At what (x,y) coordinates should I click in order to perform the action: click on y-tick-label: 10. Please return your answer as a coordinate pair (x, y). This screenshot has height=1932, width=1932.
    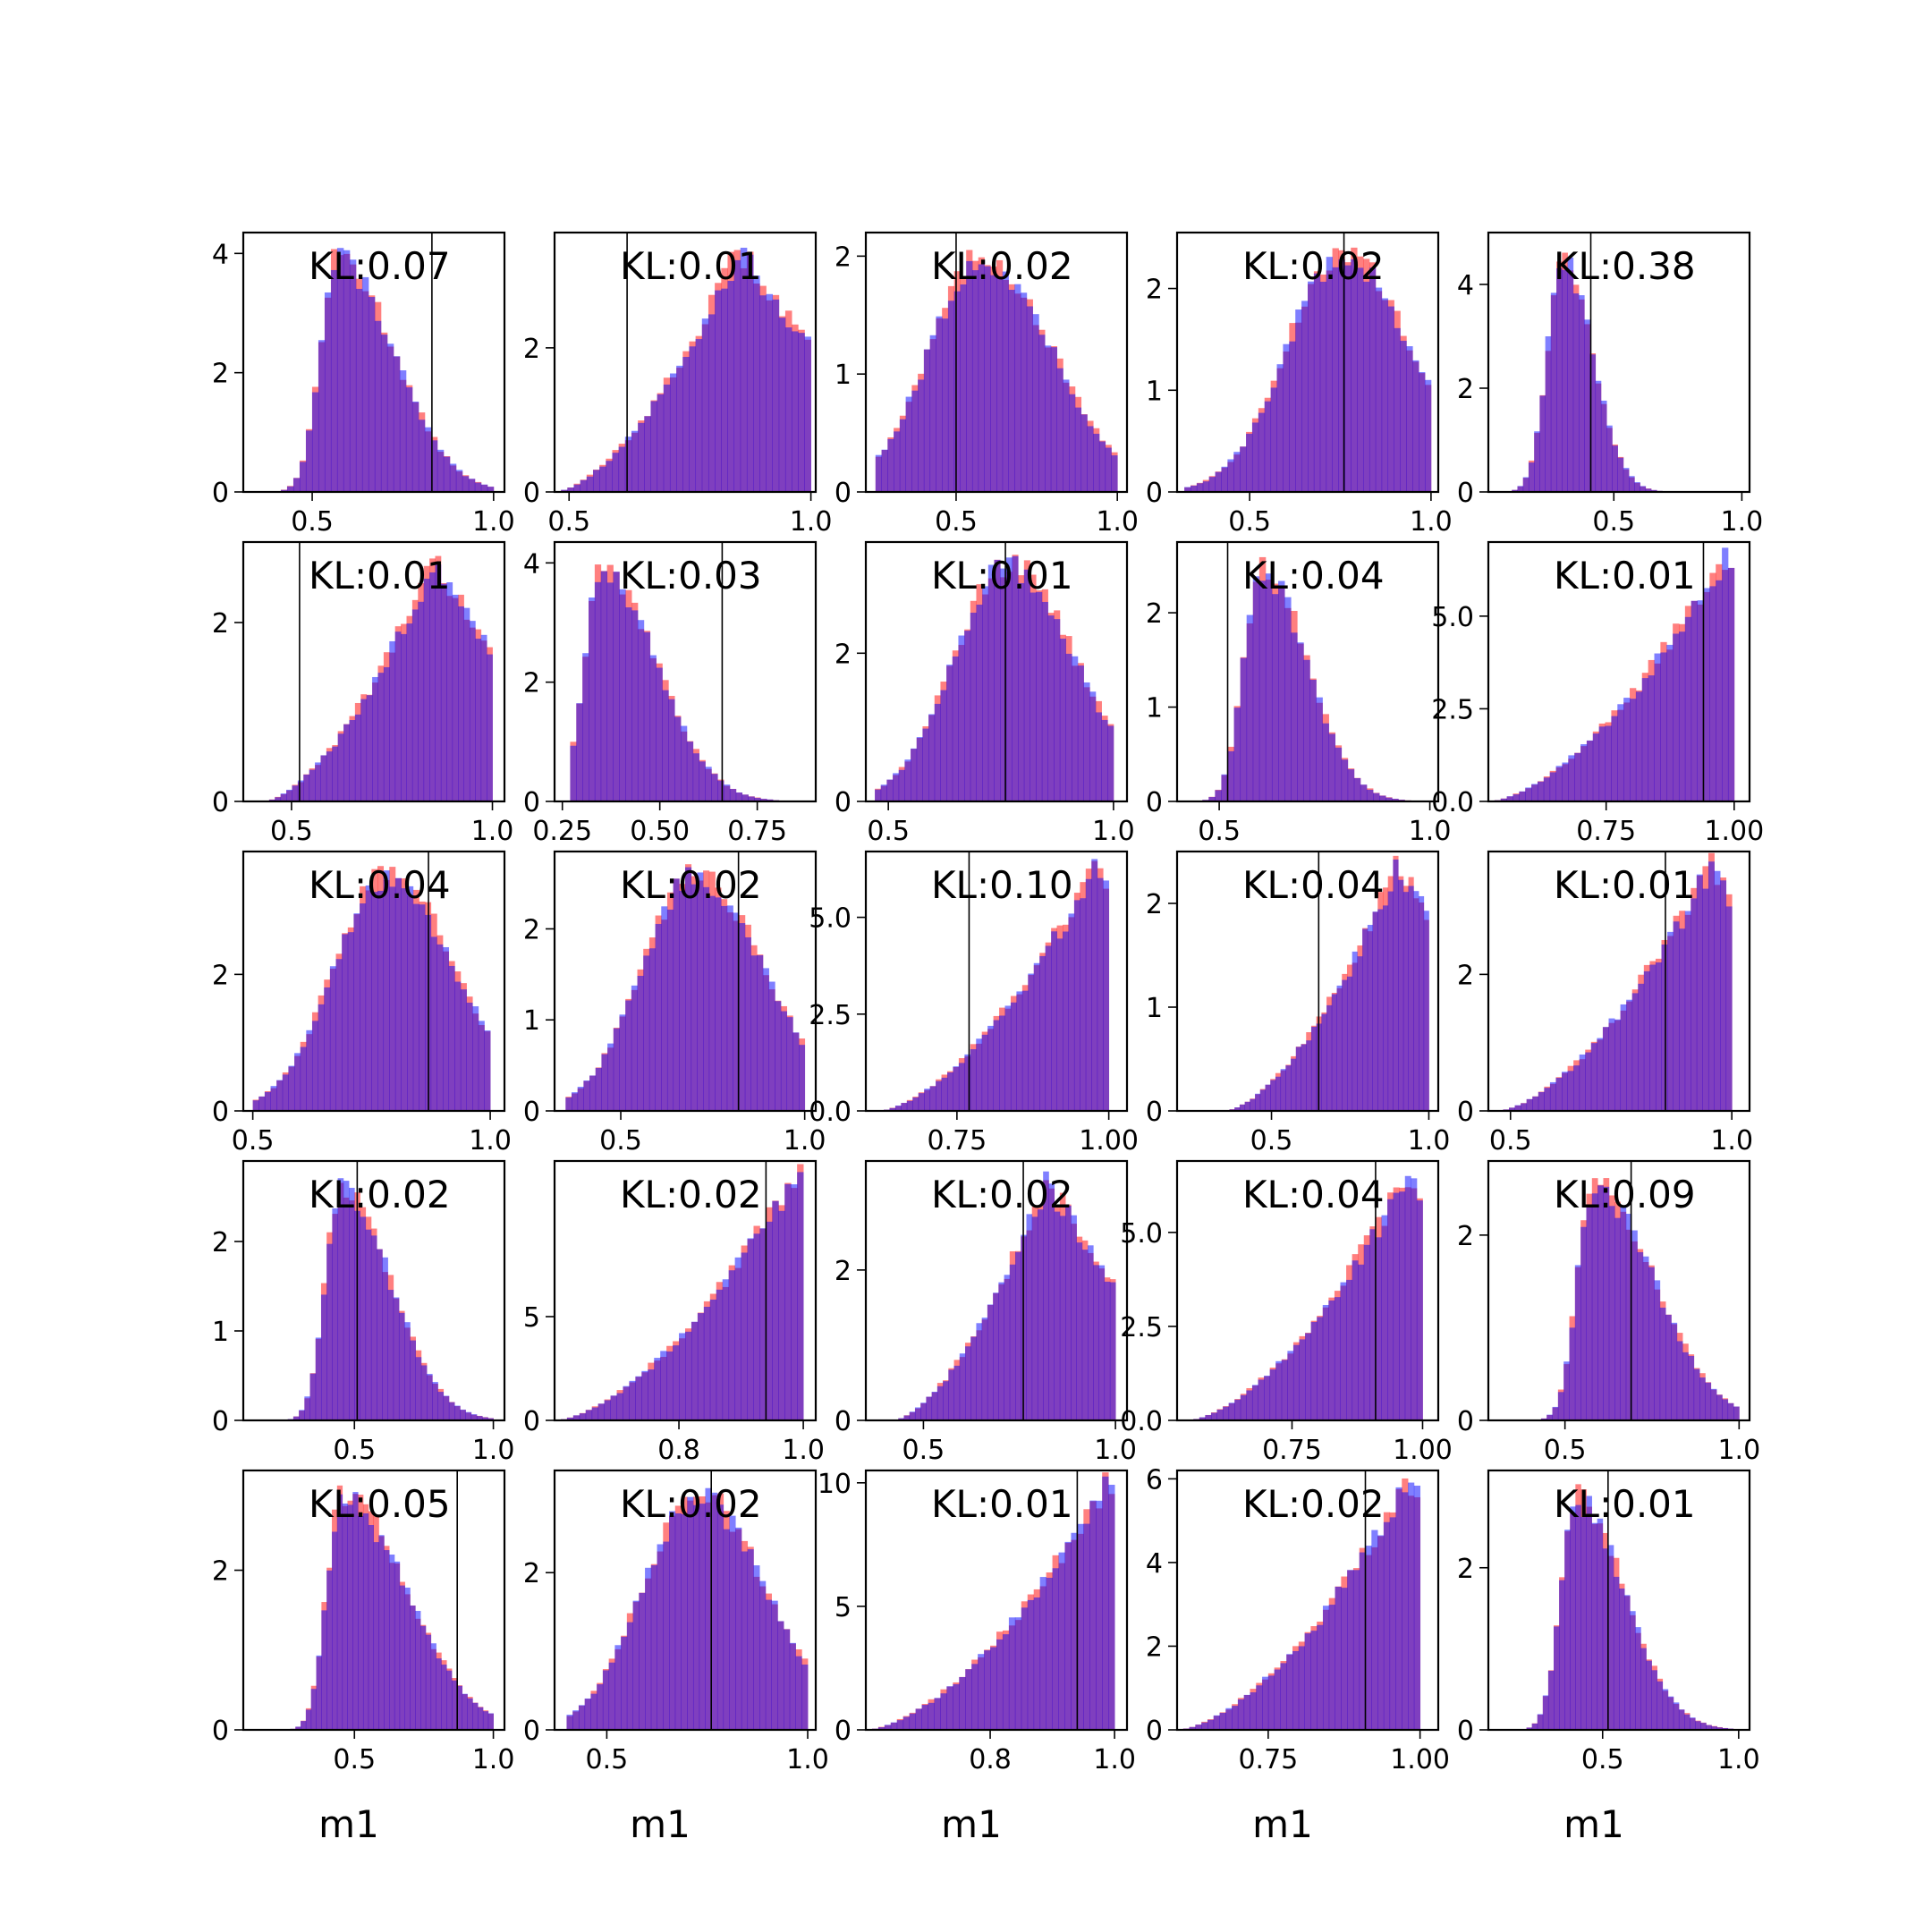
    Looking at the image, I should click on (835, 1484).